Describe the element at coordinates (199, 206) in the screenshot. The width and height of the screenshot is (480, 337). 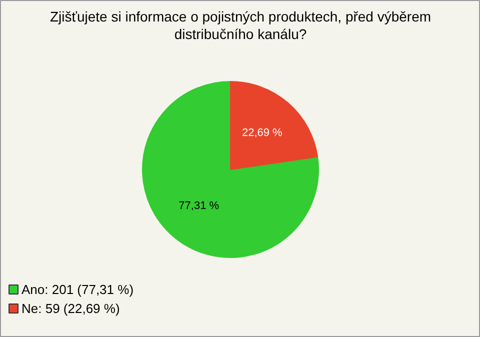
I see `data-label: 77,31 %` at that location.